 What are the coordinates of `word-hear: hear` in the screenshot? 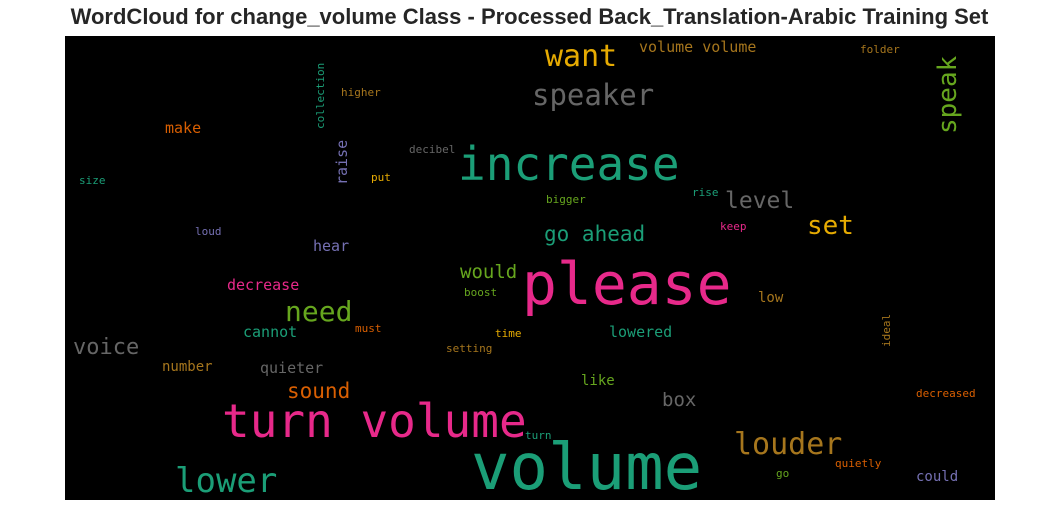 It's located at (331, 246).